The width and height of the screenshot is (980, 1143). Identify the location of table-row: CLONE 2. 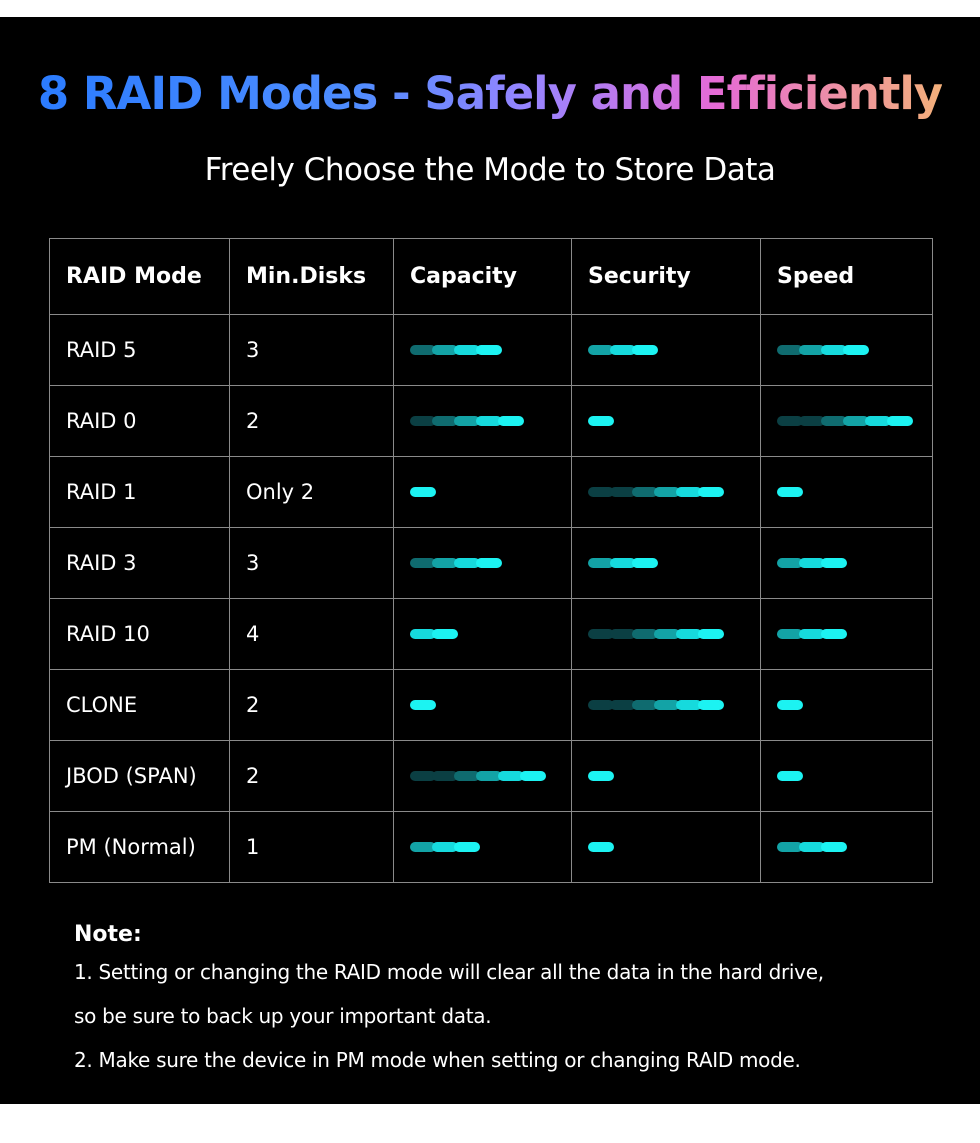
(491, 705).